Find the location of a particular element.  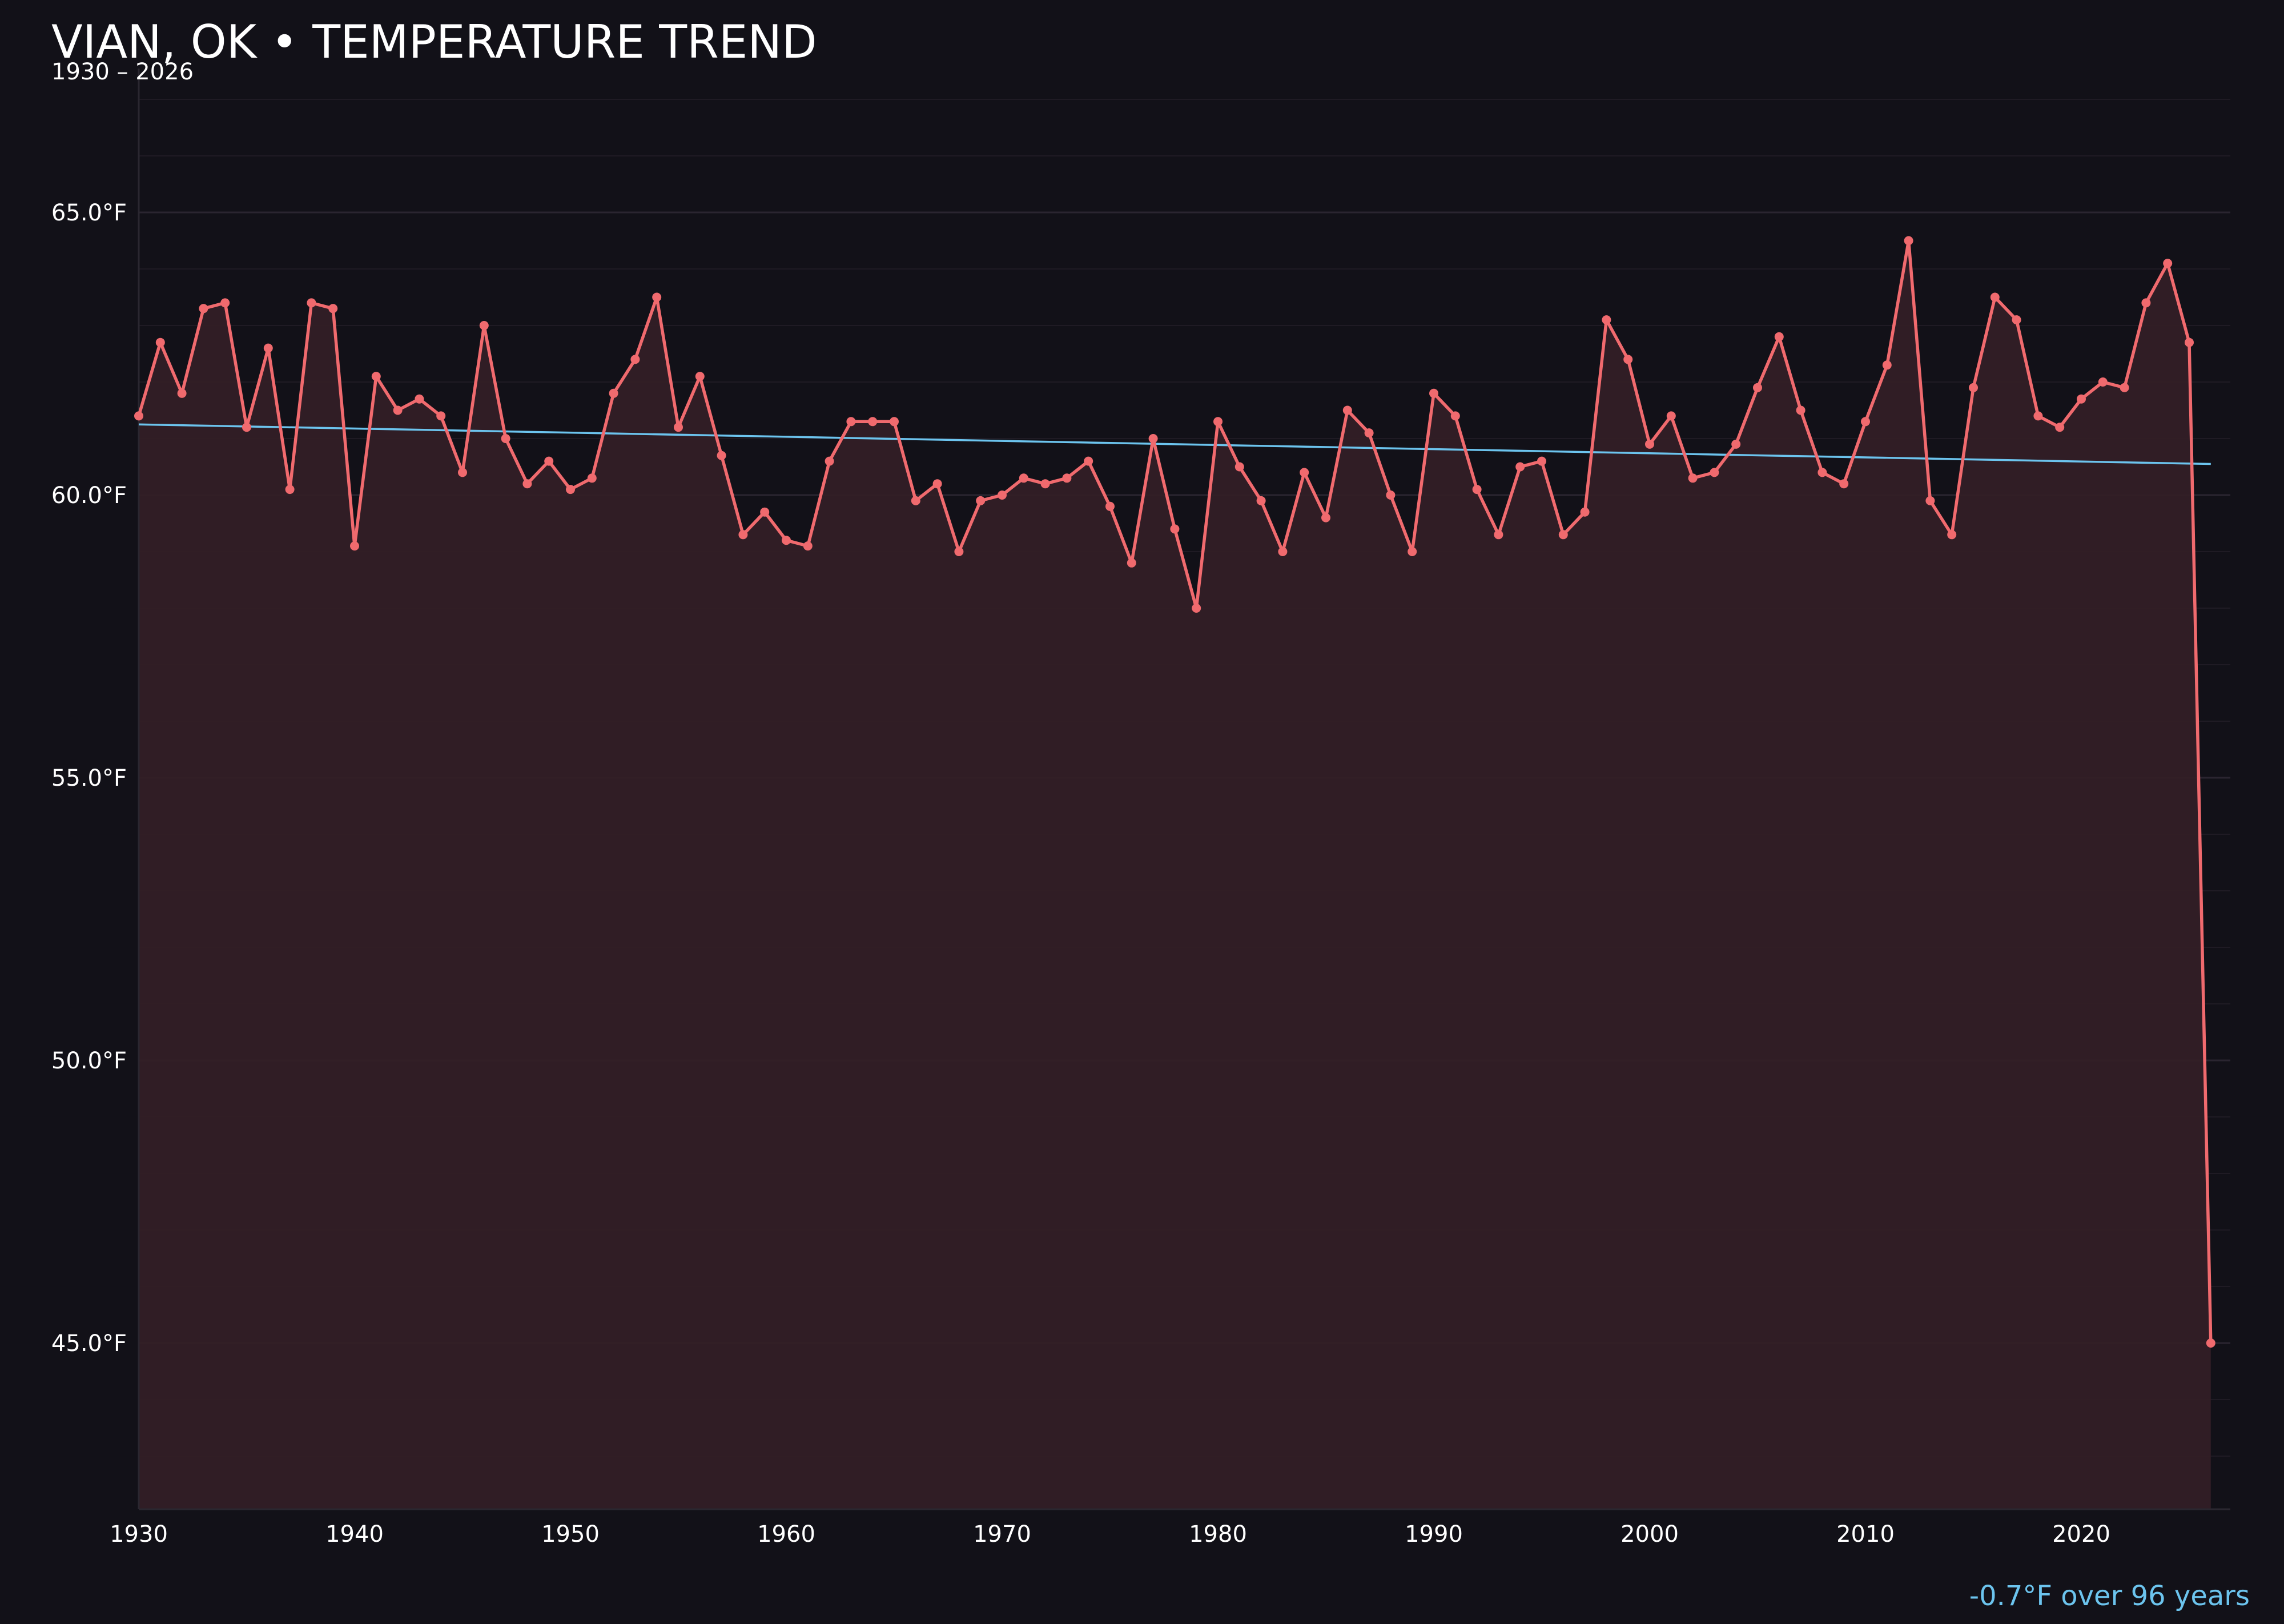

data-point-1936 is located at coordinates (268, 348).